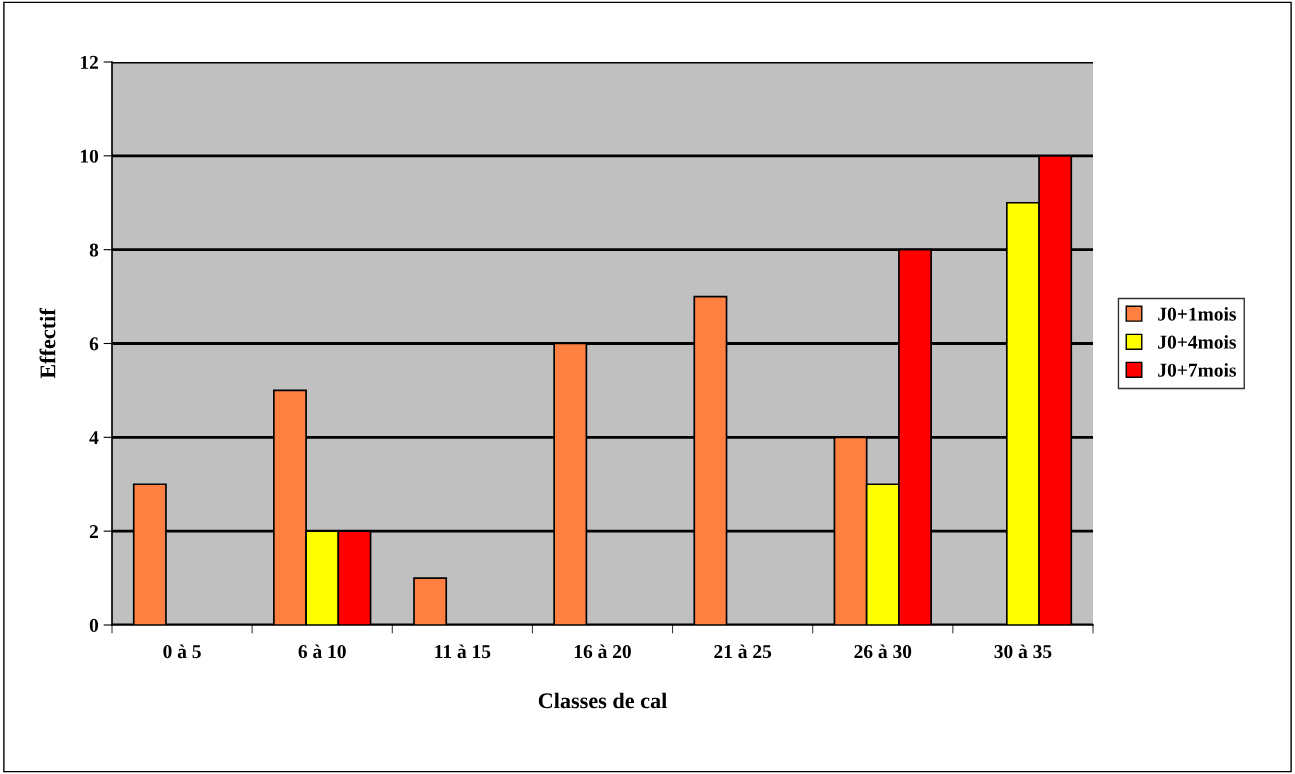 The width and height of the screenshot is (1295, 774). Describe the element at coordinates (1197, 342) in the screenshot. I see `legend-label: J0+4mois` at that location.